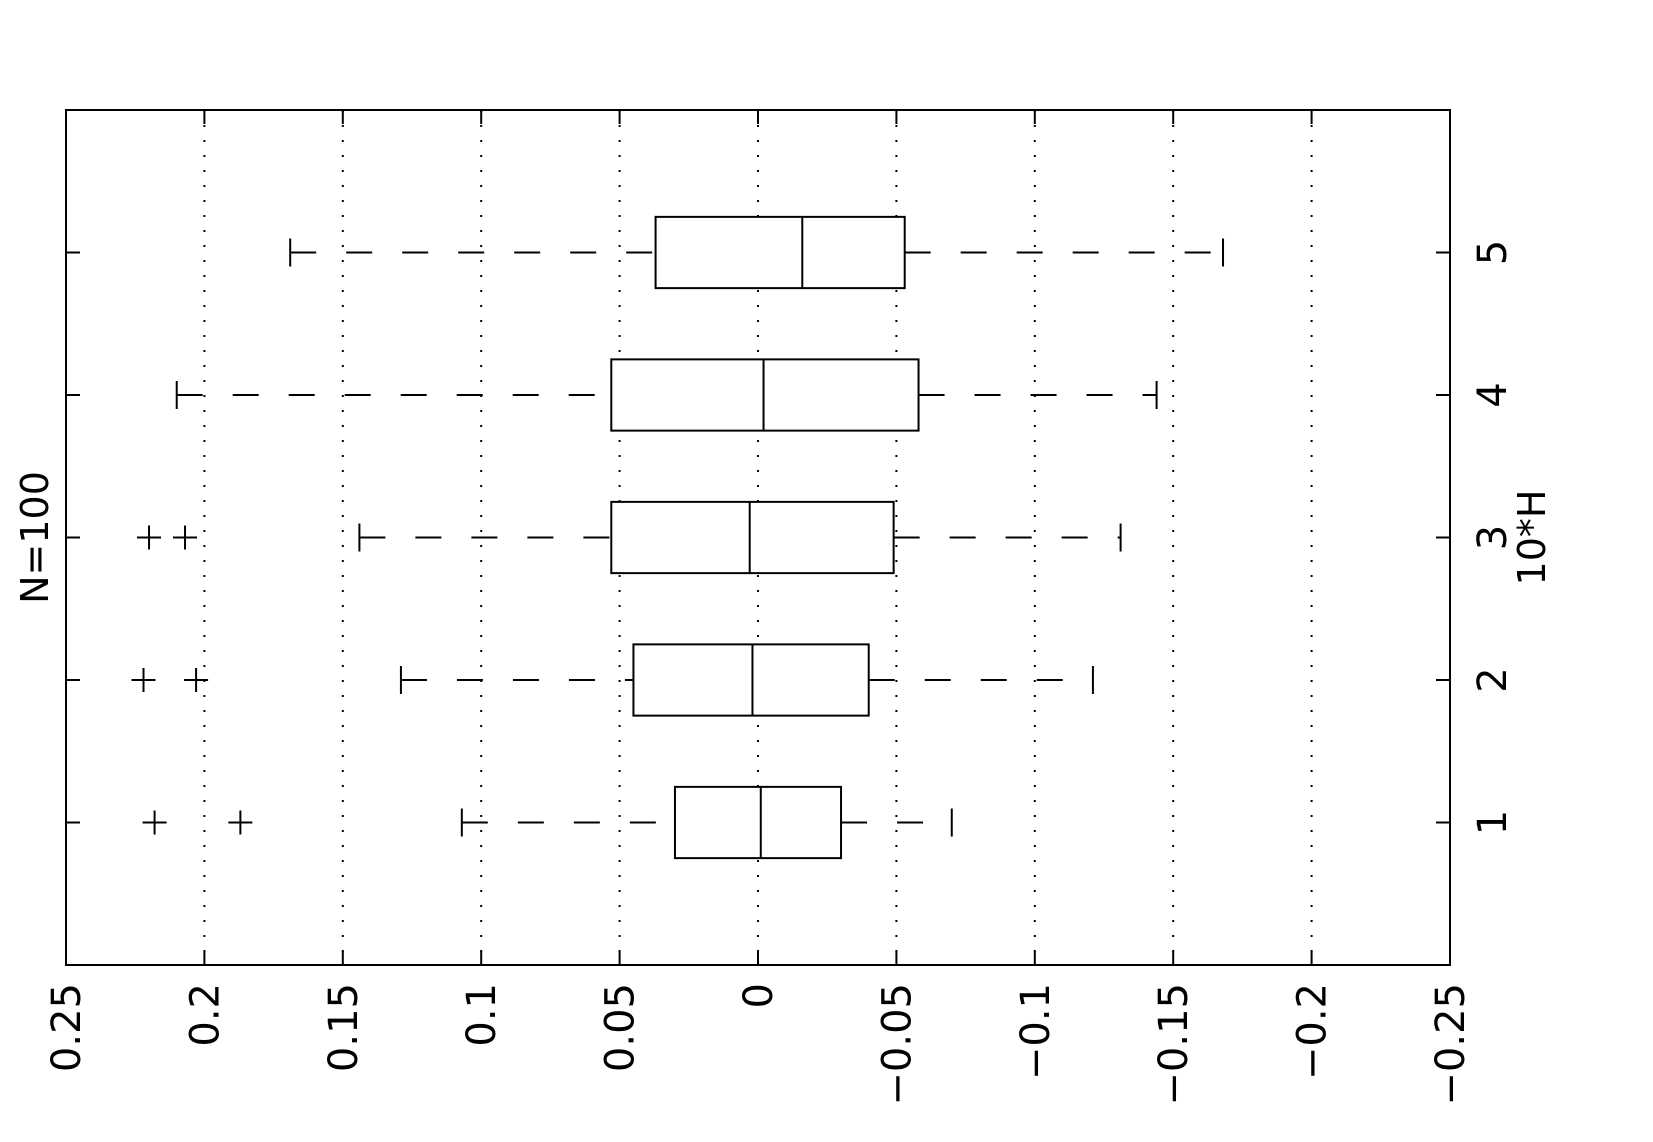  What do you see at coordinates (1532, 538) in the screenshot?
I see `x-axis-label: 10*H` at bounding box center [1532, 538].